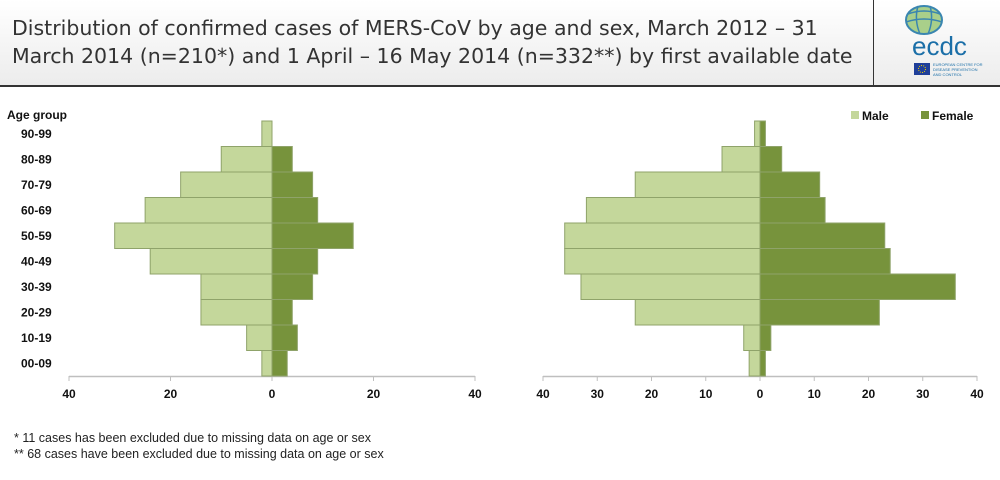 This screenshot has width=1000, height=480. What do you see at coordinates (36, 236) in the screenshot?
I see `category-label: 50-59` at bounding box center [36, 236].